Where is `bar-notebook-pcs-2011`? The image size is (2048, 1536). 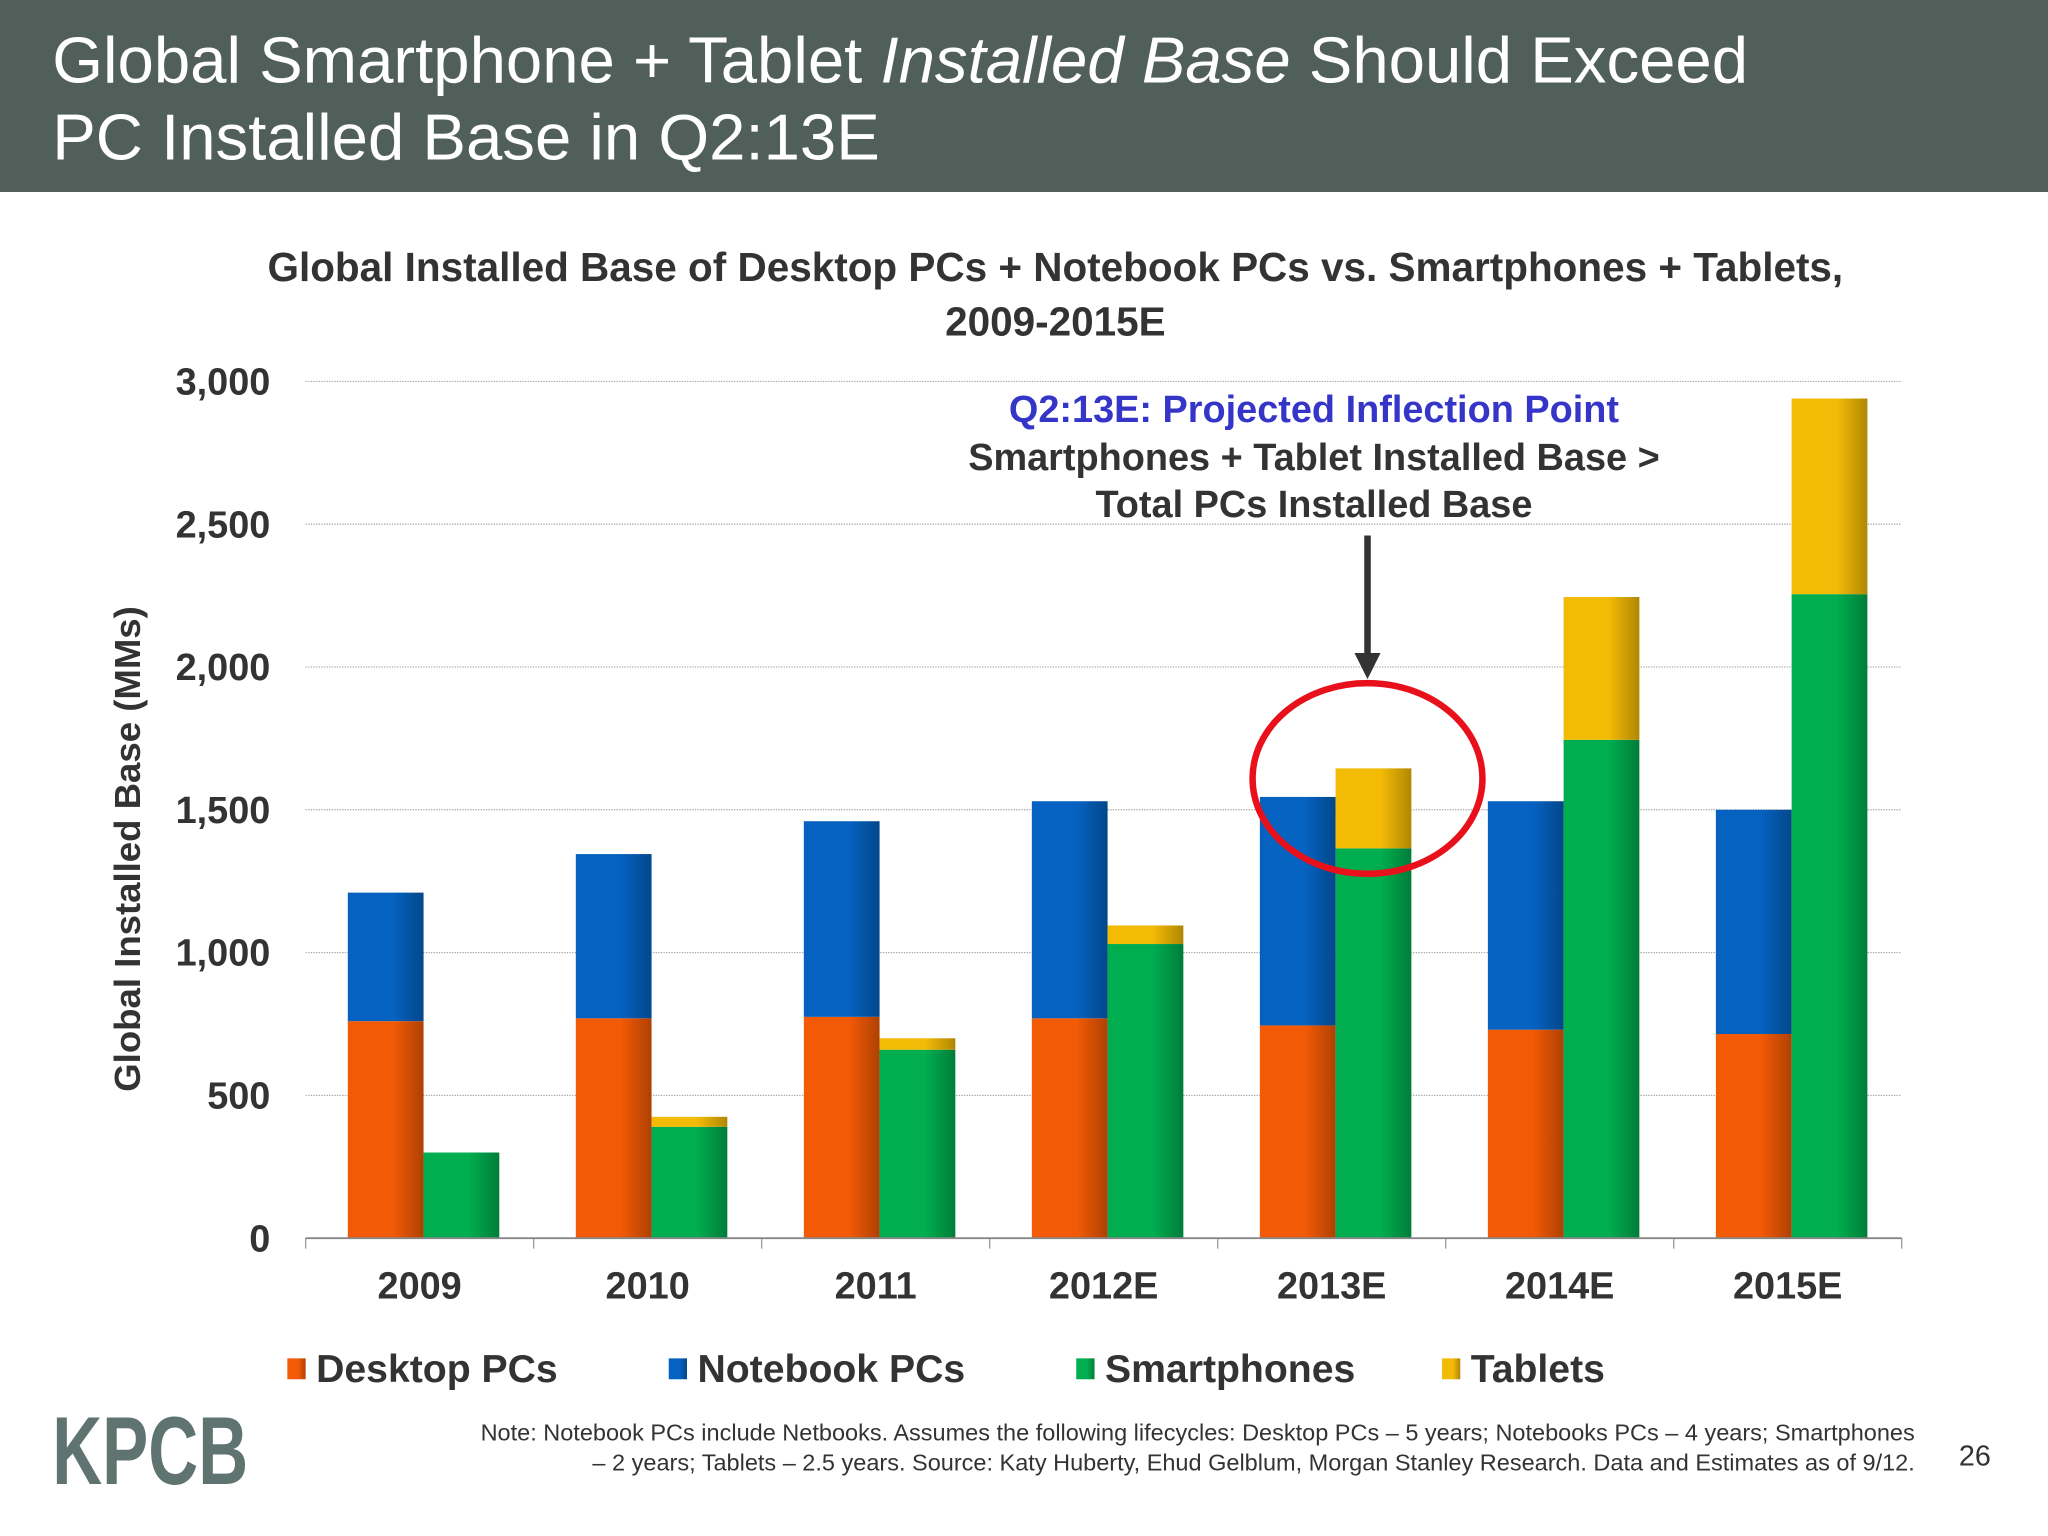
bar-notebook-pcs-2011 is located at coordinates (841, 919).